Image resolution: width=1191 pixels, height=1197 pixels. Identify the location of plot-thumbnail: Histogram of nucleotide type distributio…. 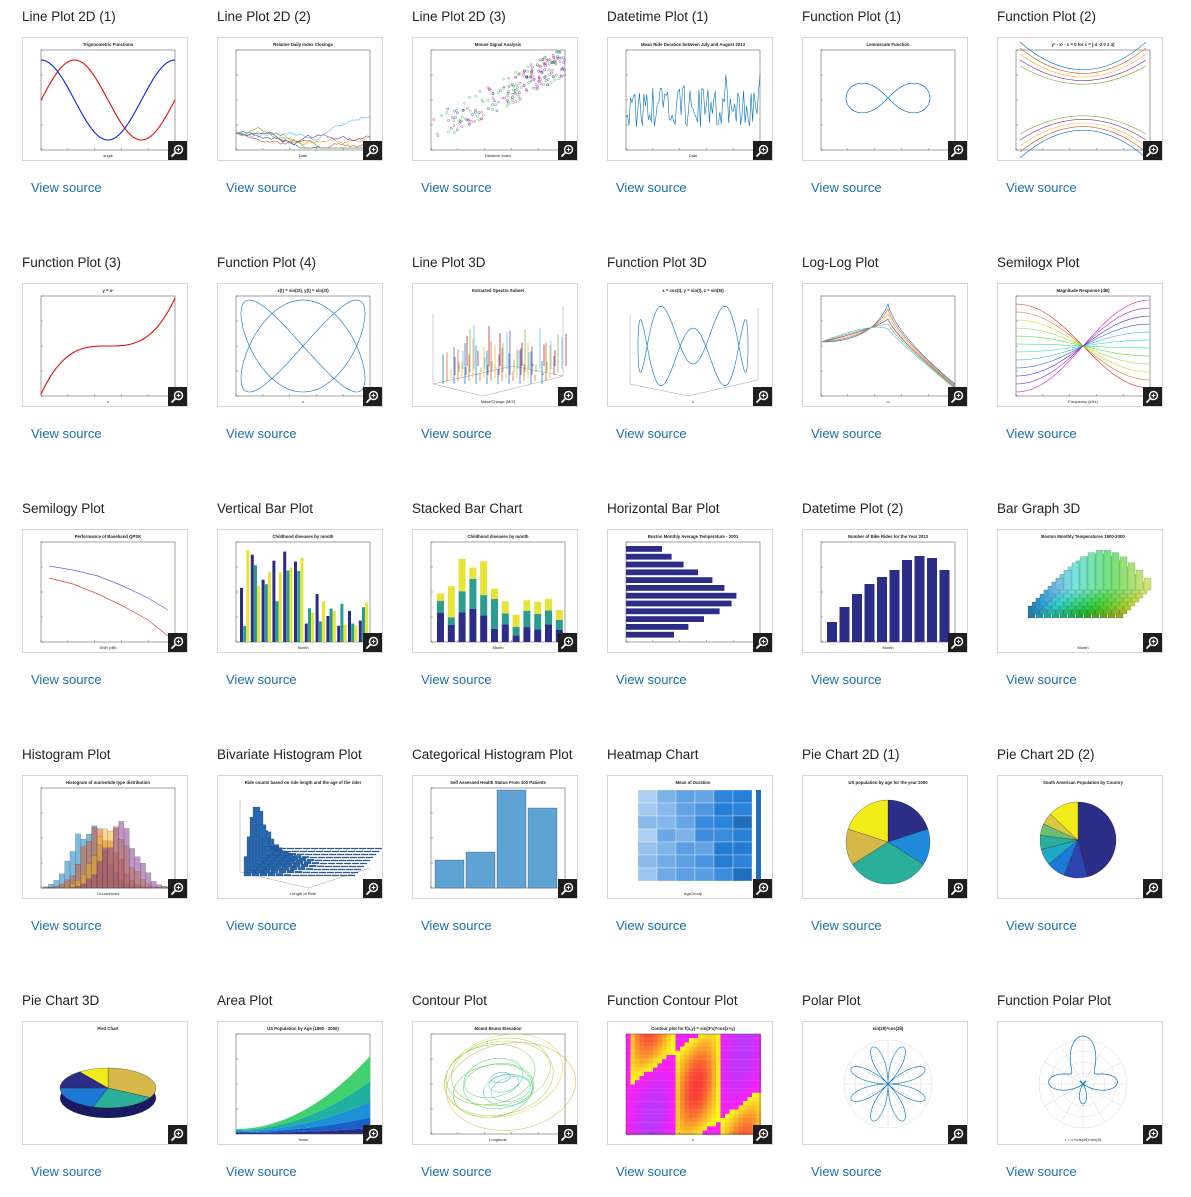
(105, 837).